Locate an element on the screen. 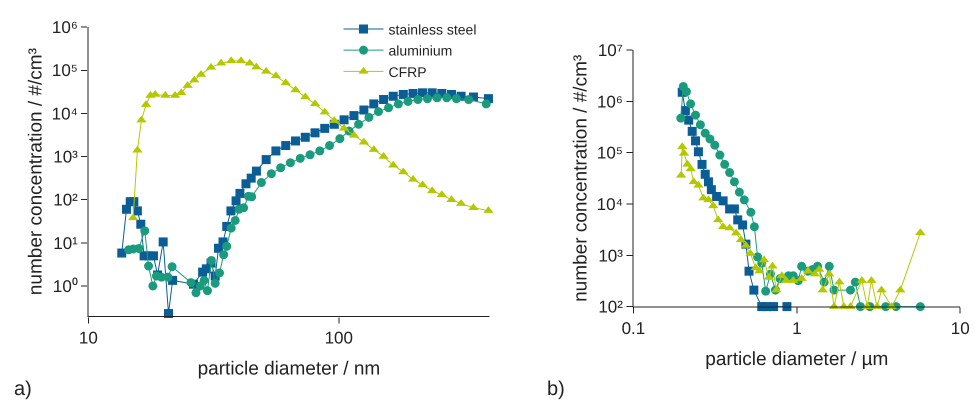 The width and height of the screenshot is (980, 412). legend-label: stainless steel is located at coordinates (432, 29).